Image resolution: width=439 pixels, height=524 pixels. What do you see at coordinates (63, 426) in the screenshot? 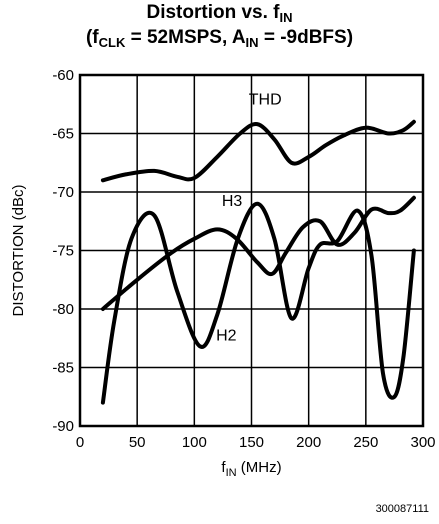
I see `y-tick-label: -90` at bounding box center [63, 426].